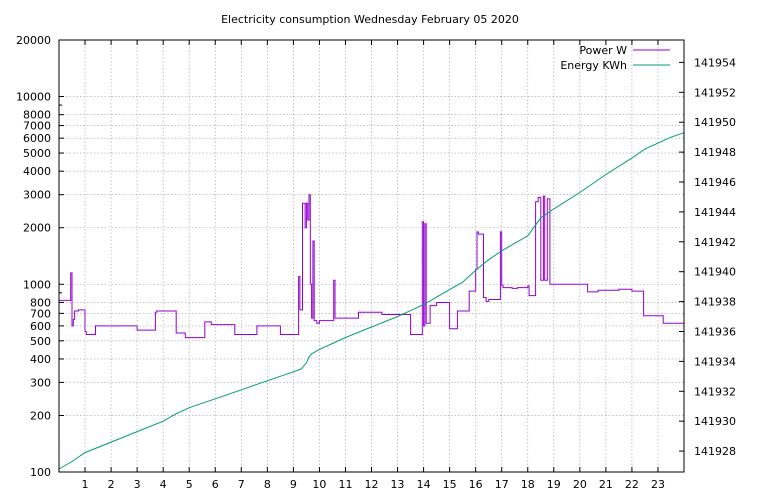  What do you see at coordinates (189, 484) in the screenshot?
I see `x-tick-label: 5` at bounding box center [189, 484].